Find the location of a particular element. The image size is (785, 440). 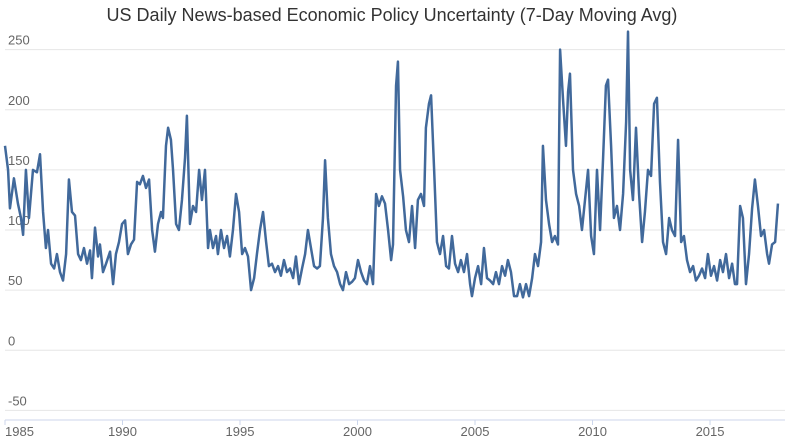

x-tick-label: 2000 is located at coordinates (357, 431).